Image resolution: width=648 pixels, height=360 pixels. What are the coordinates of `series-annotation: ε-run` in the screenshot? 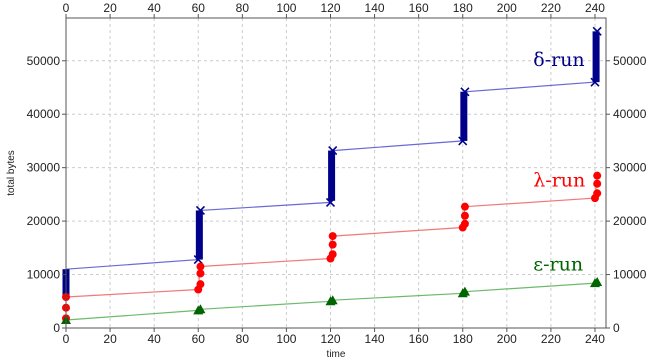 It's located at (558, 264).